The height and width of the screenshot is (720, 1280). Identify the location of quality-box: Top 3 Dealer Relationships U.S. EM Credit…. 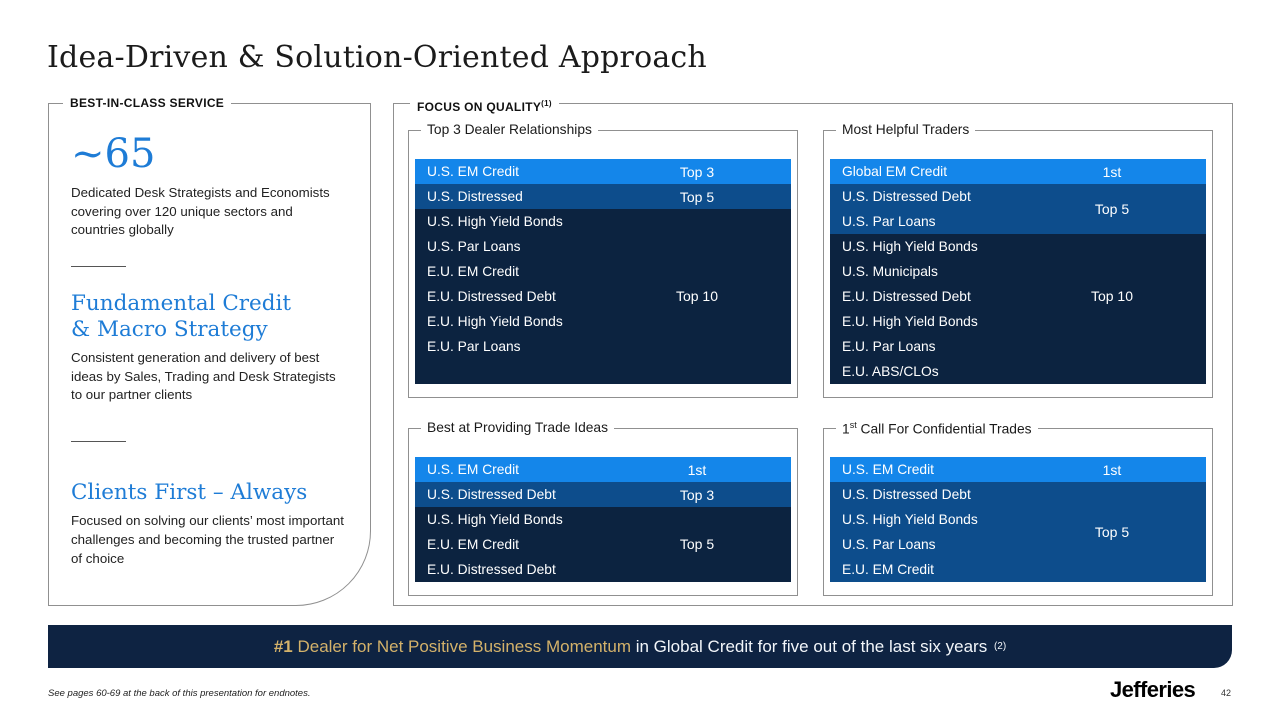
(603, 260).